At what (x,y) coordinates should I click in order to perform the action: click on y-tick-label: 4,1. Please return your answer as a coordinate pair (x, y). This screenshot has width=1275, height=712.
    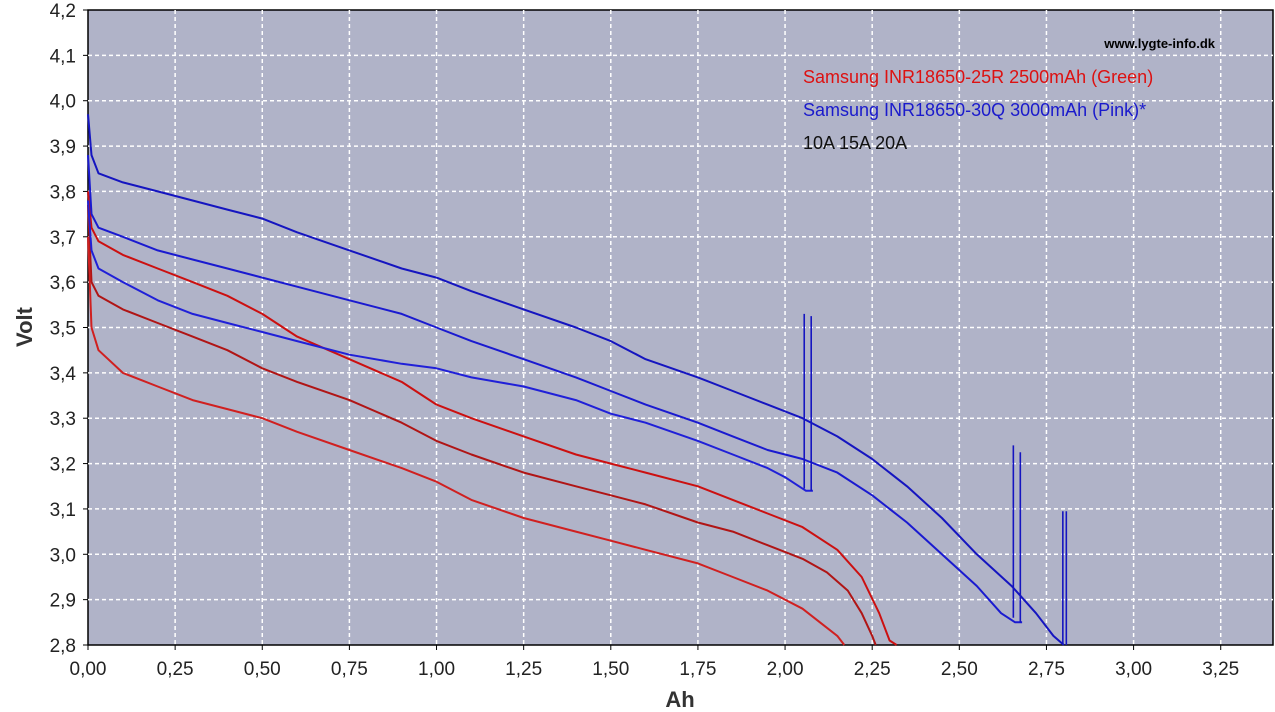
    Looking at the image, I should click on (63, 56).